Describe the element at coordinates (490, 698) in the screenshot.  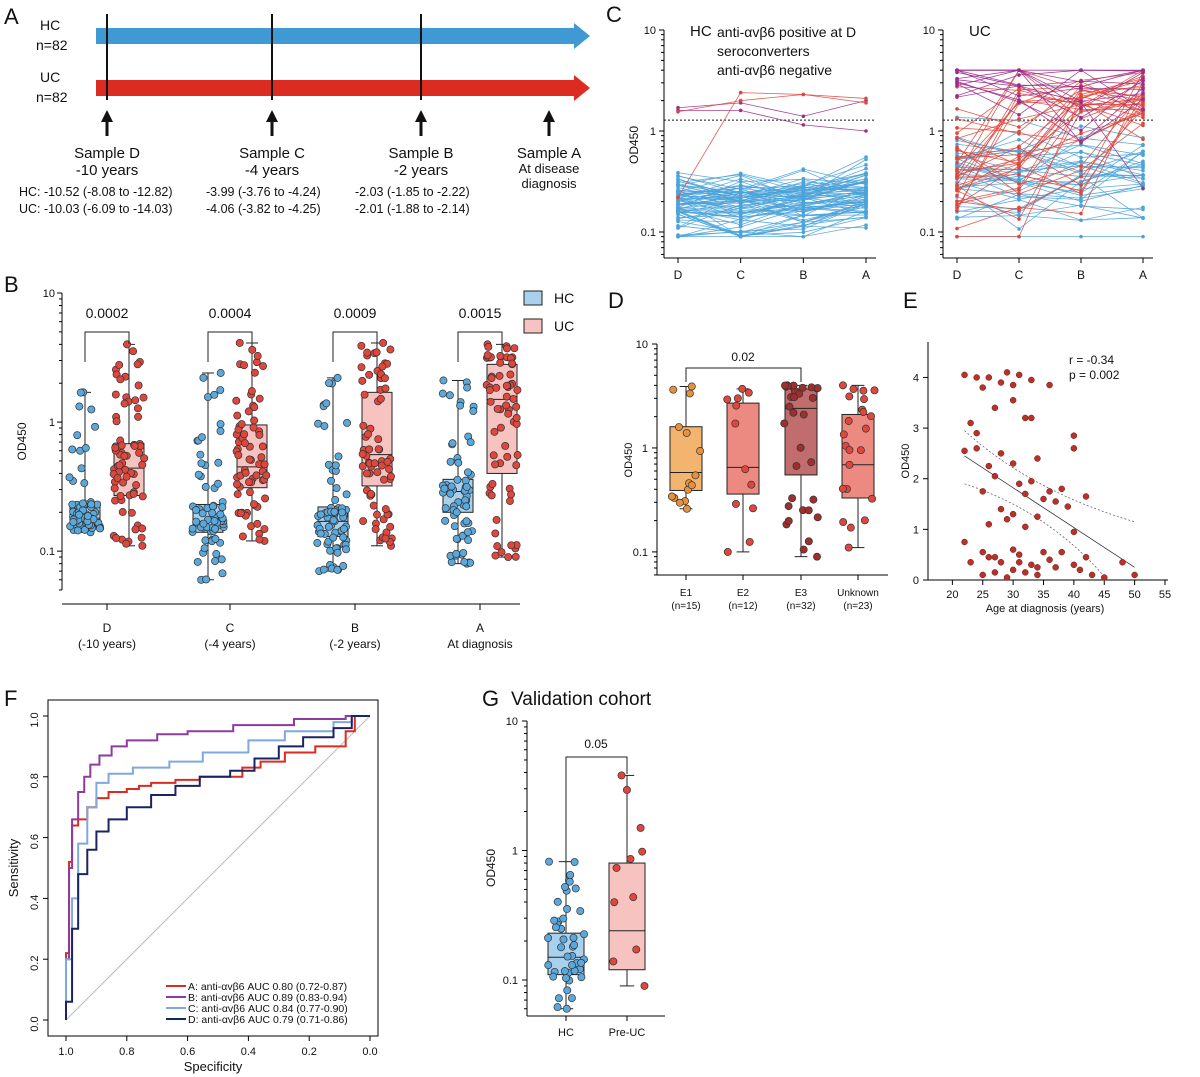
I see `panel-letter-g: G` at that location.